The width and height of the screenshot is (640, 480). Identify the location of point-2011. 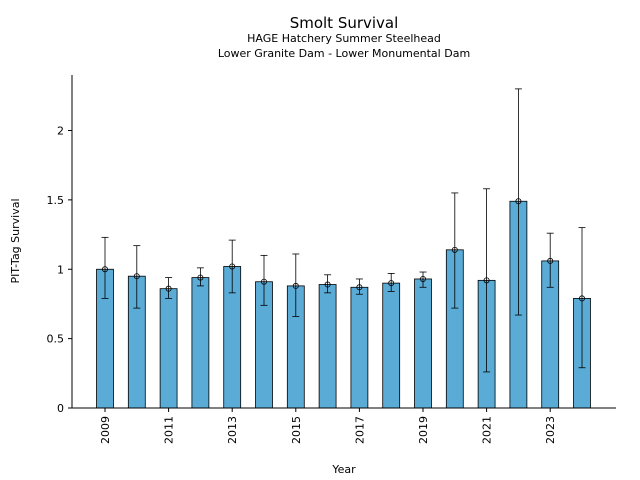
(168, 288).